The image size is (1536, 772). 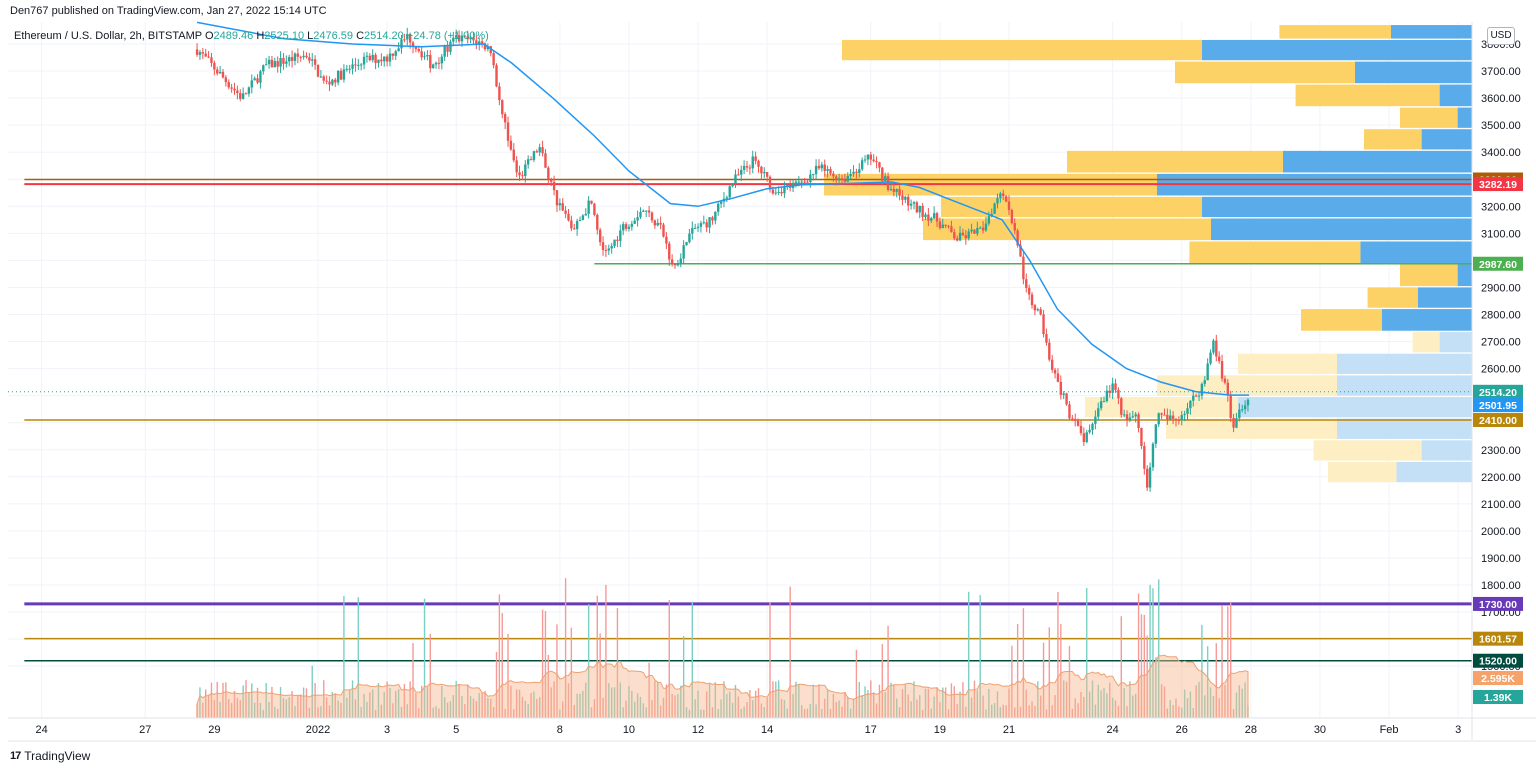 I want to click on time-tick-label: 10, so click(x=629, y=730).